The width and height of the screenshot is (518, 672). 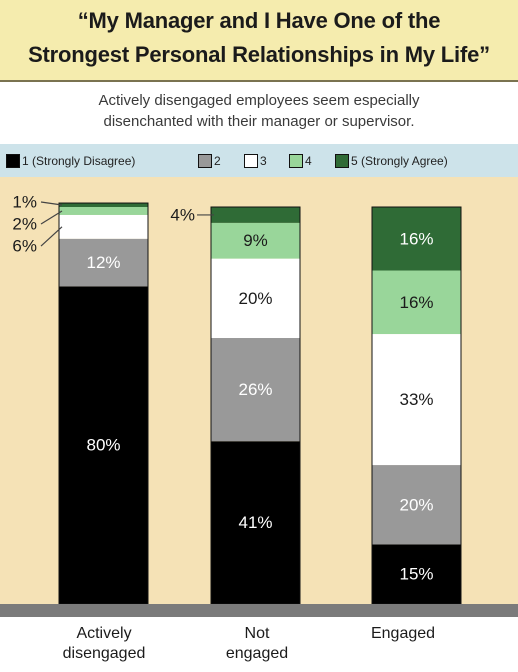 I want to click on legend-item-1: 1 (Strongly Disagree), so click(x=70, y=161).